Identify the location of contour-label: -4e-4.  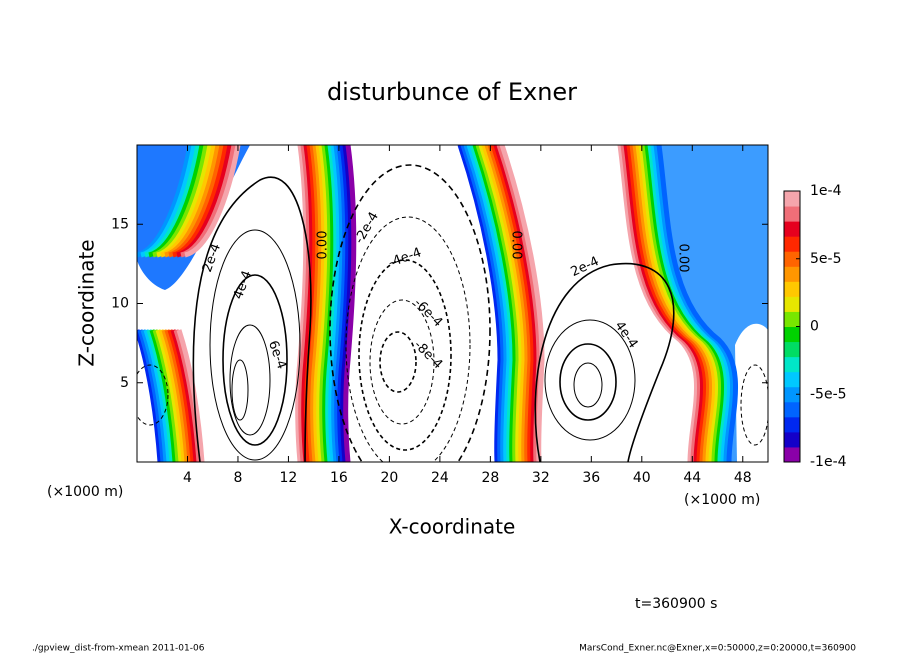
(404, 258).